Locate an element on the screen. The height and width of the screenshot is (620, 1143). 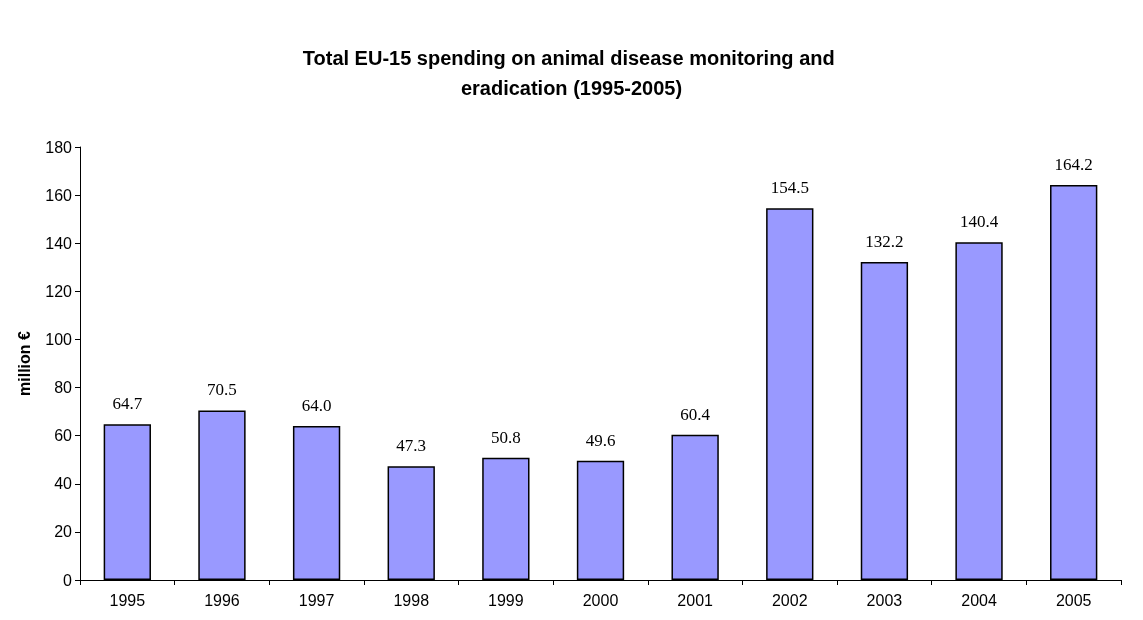
y-tick-label: 180 is located at coordinates (59, 147).